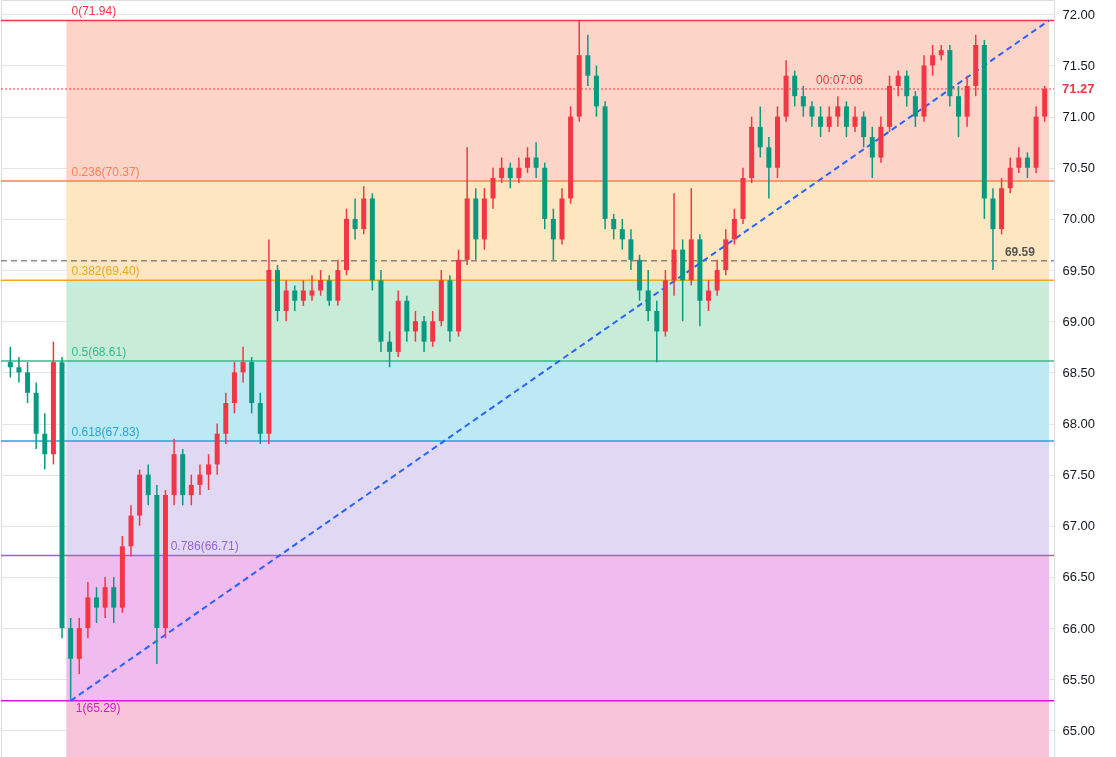 The width and height of the screenshot is (1116, 757). What do you see at coordinates (94, 11) in the screenshot?
I see `ref-line-label: 0(71.94)` at bounding box center [94, 11].